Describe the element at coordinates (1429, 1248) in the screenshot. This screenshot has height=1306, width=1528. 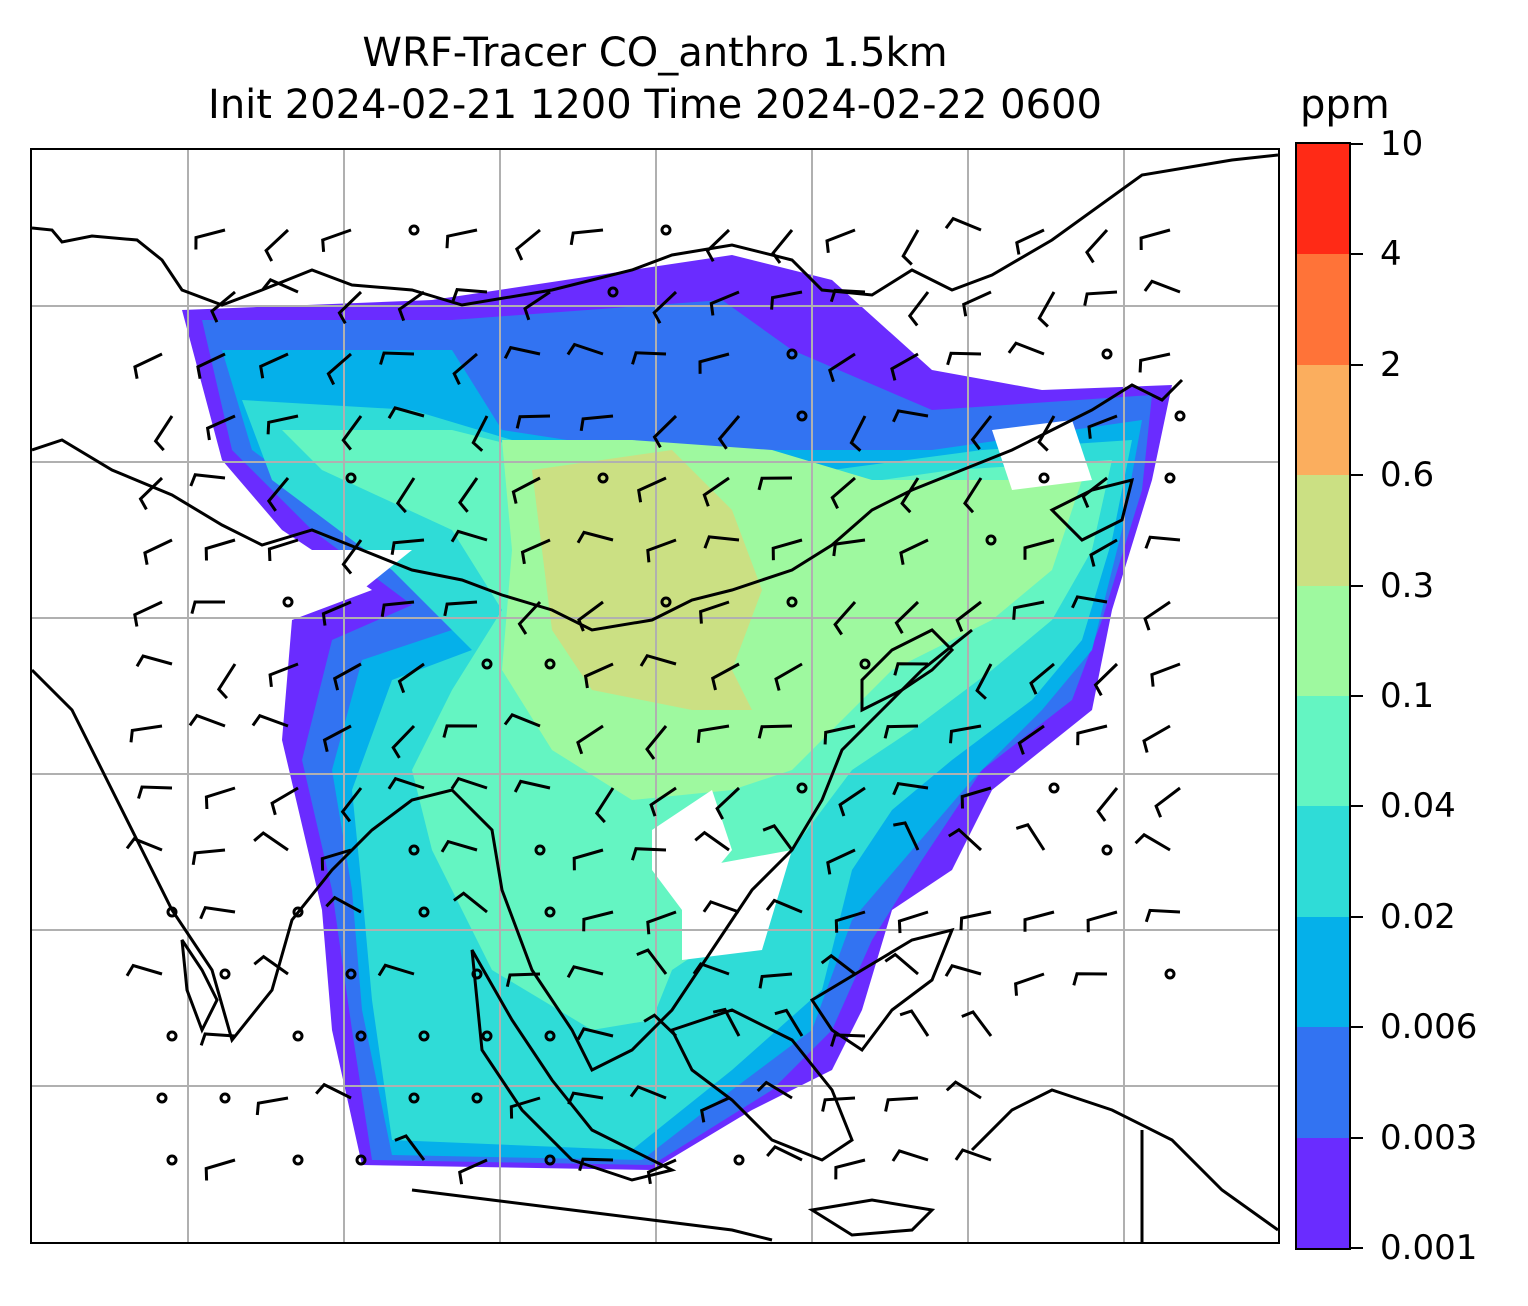
I see `colorbar-tick-label: 0.001` at that location.